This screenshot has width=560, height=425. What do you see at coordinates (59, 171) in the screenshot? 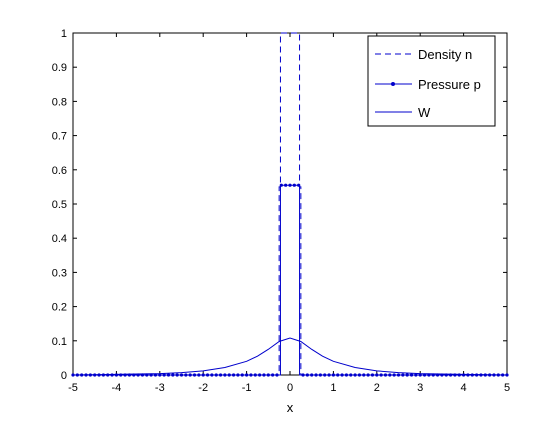
I see `y-tick-label: 0.6` at bounding box center [59, 171].